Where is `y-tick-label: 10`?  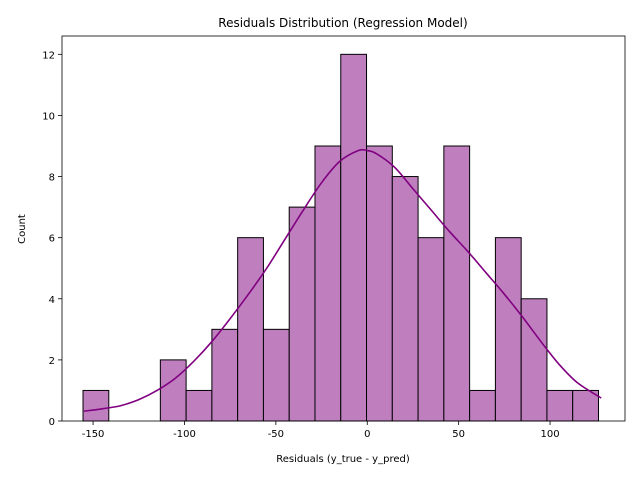
y-tick-label: 10 is located at coordinates (48, 116).